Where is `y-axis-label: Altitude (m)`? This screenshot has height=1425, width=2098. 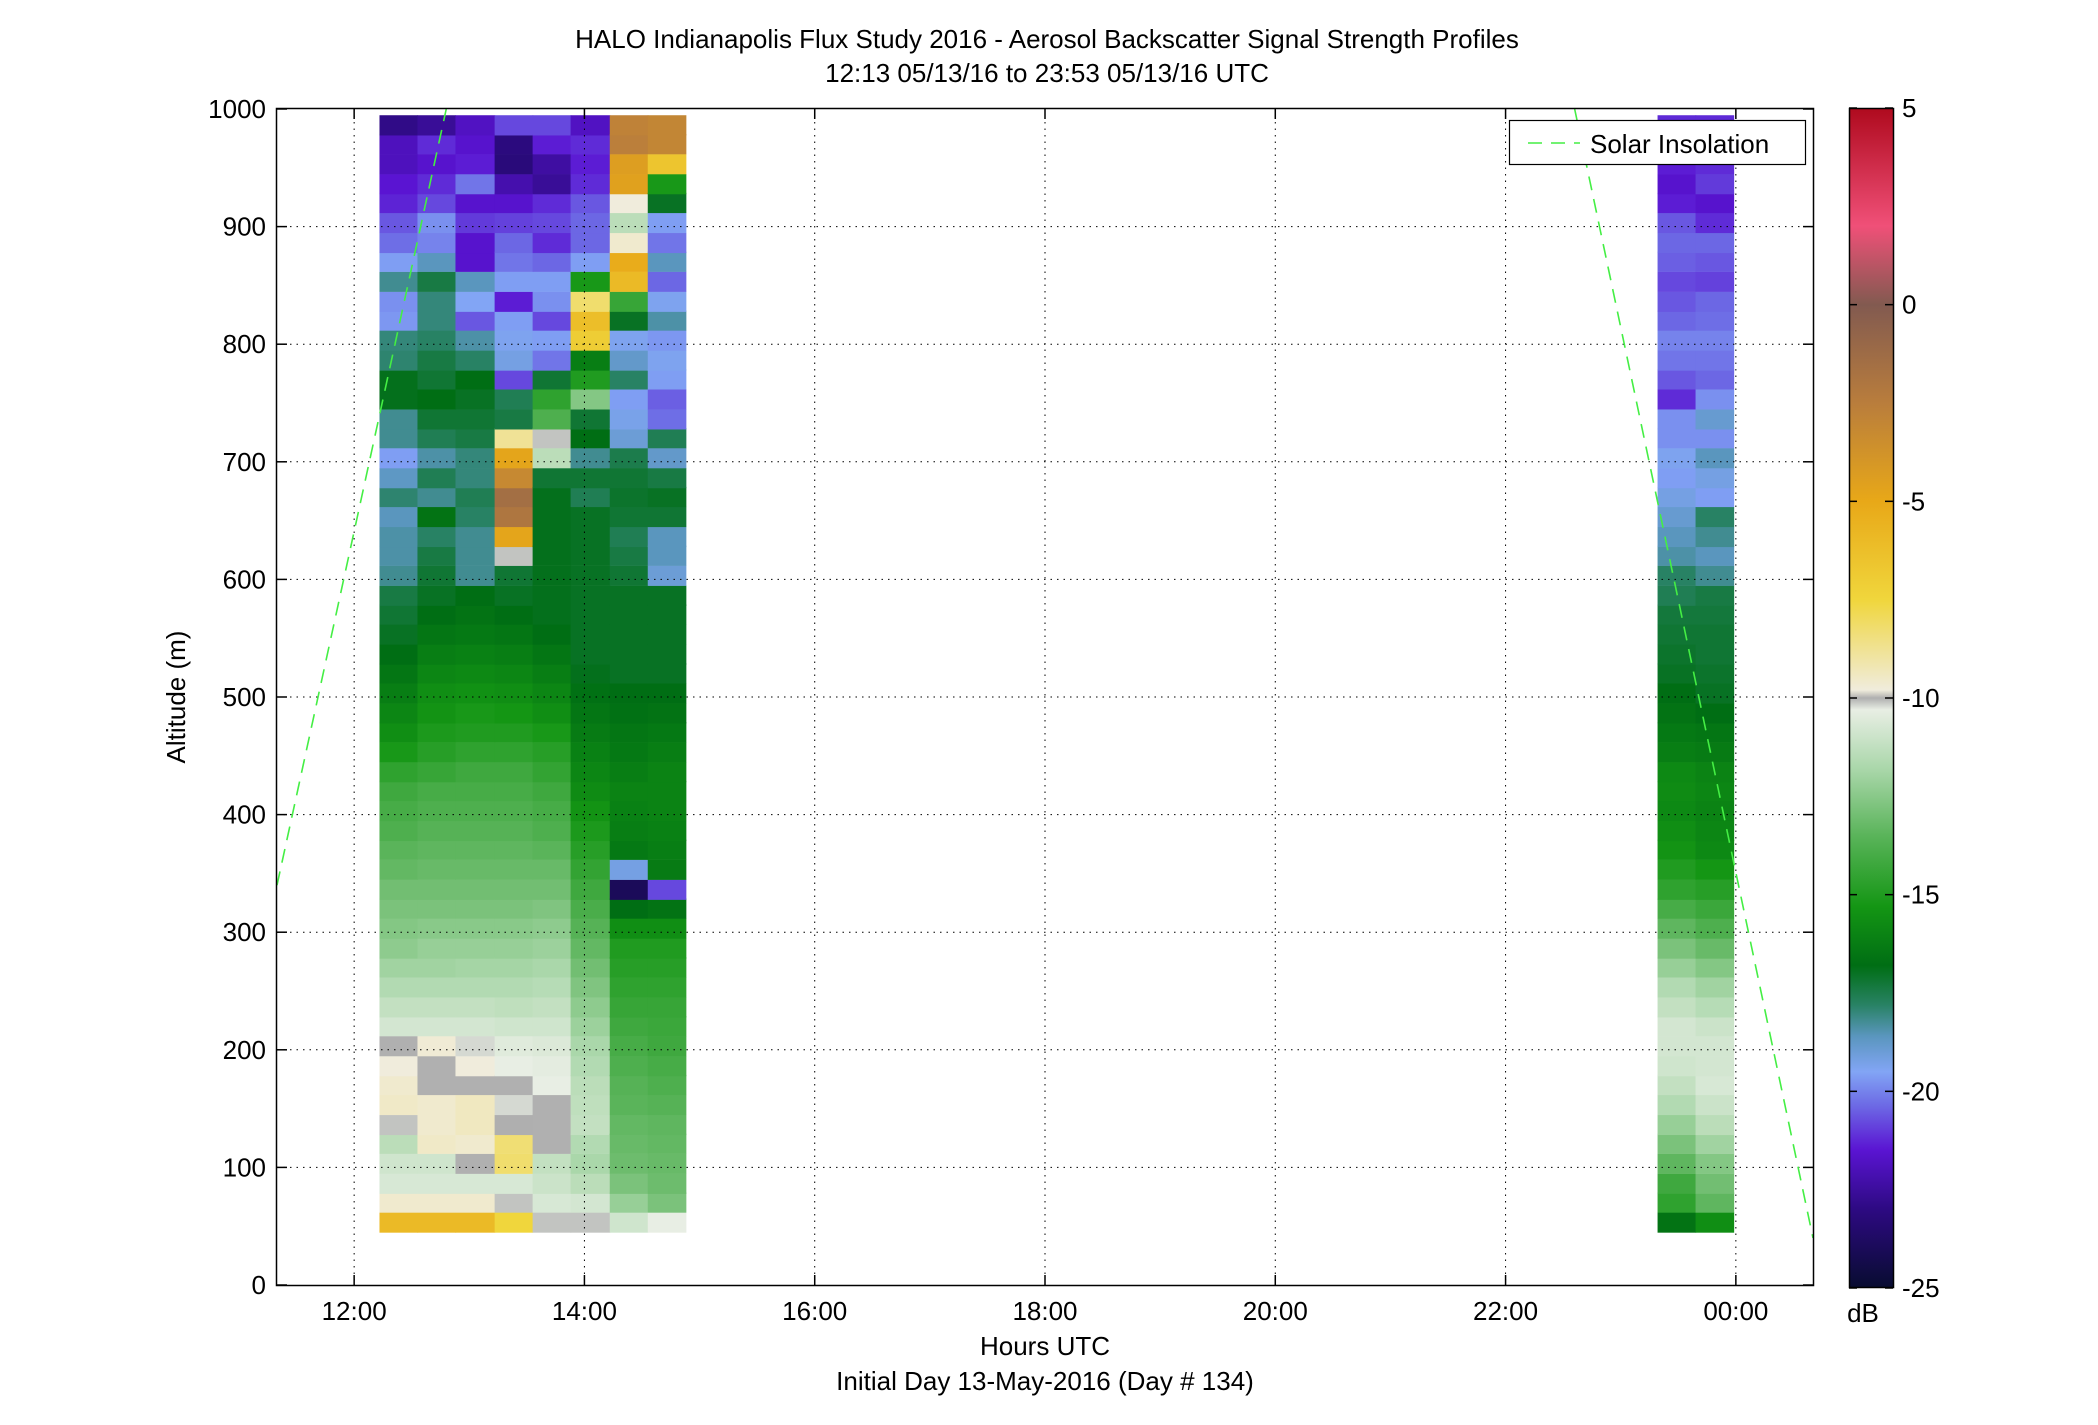
y-axis-label: Altitude (m) is located at coordinates (176, 697).